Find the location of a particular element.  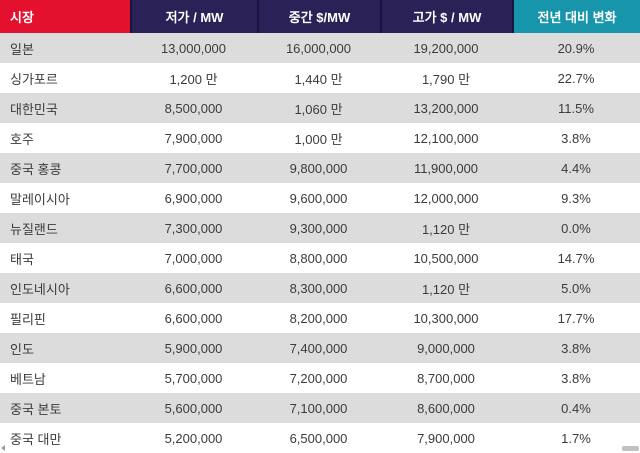

yoy-change-cell: 5.0% is located at coordinates (576, 288).